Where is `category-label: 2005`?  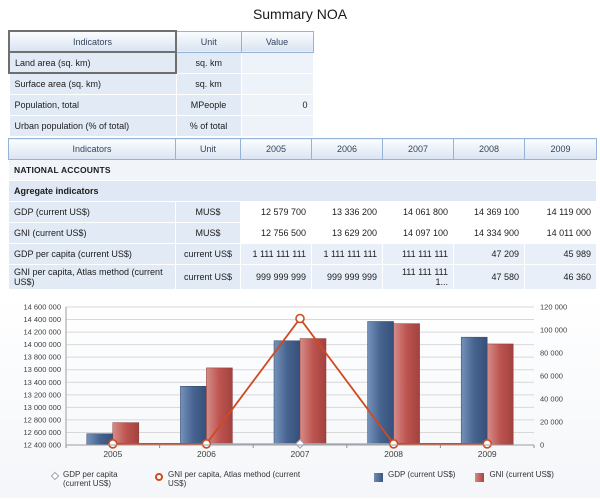 category-label: 2005 is located at coordinates (112, 454).